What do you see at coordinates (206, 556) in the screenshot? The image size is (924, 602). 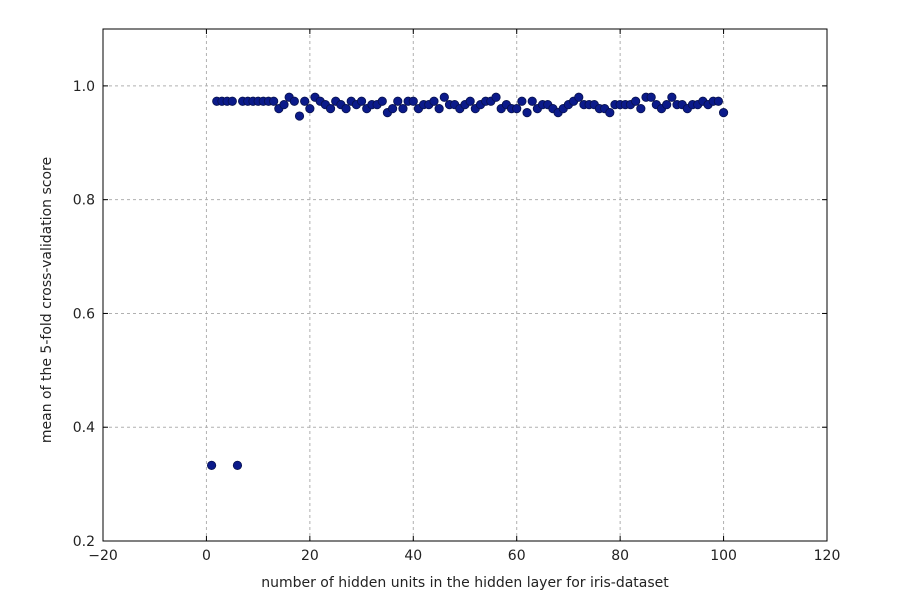 I see `x-tick-label: 0` at bounding box center [206, 556].